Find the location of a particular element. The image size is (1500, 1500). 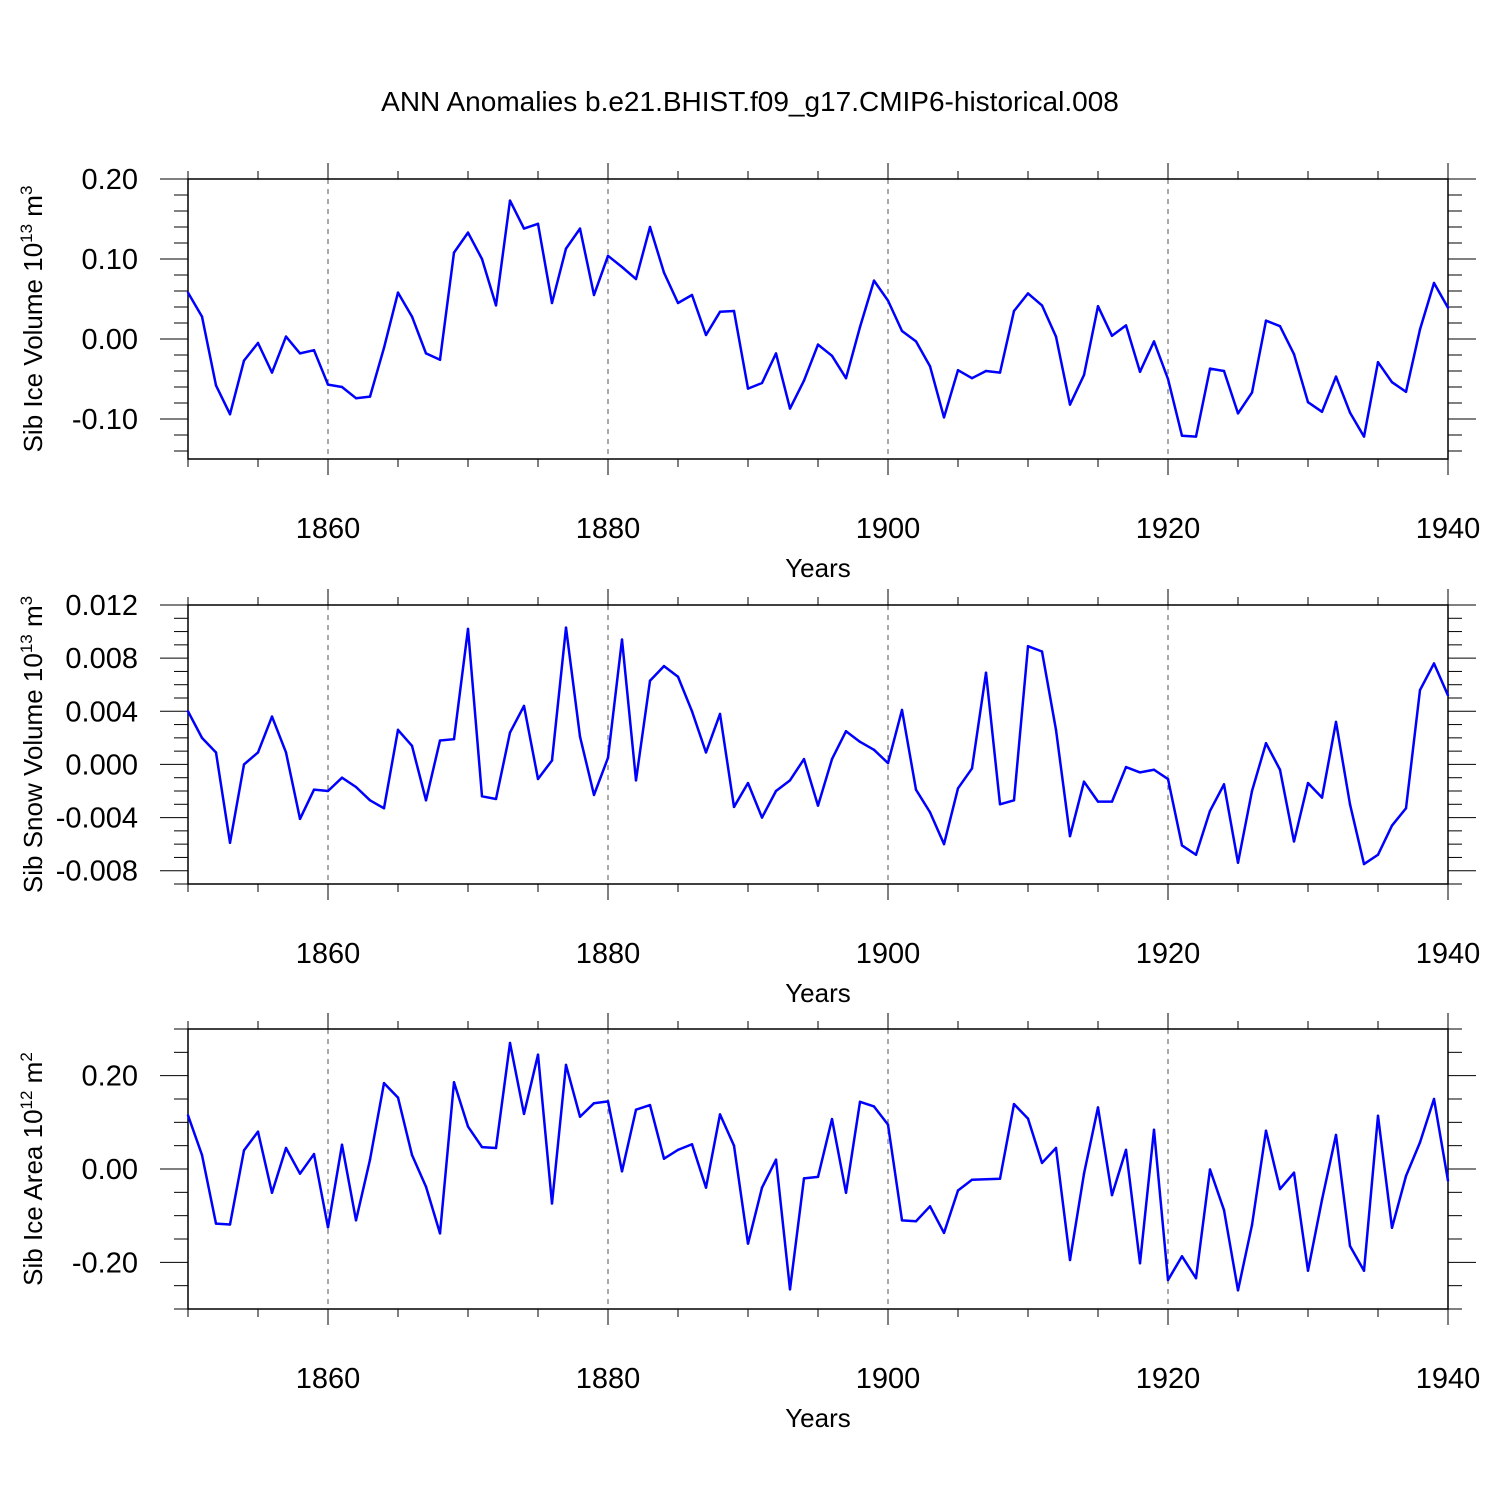

snow-volume-point-1938 is located at coordinates (1420, 690).